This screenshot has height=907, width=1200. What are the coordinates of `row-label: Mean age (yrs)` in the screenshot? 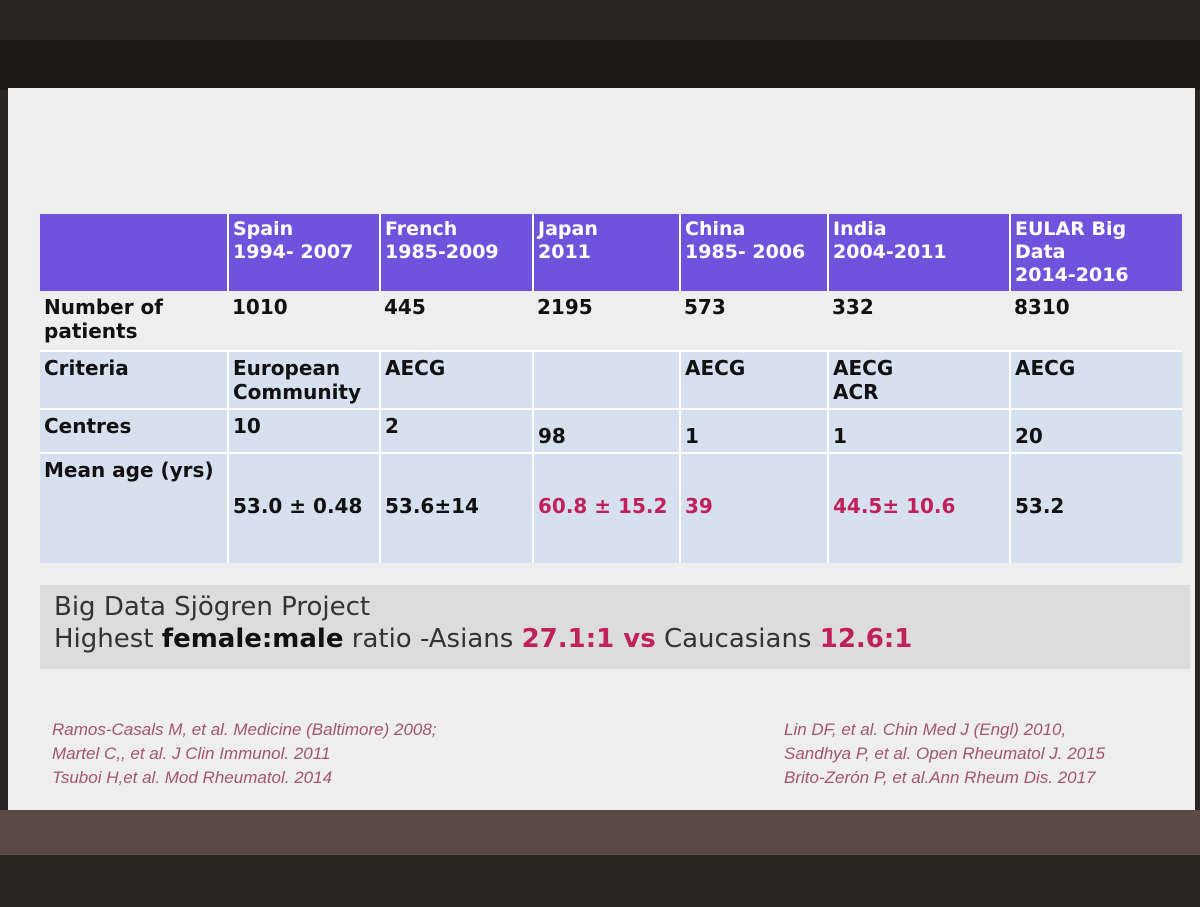 It's located at (134, 507).